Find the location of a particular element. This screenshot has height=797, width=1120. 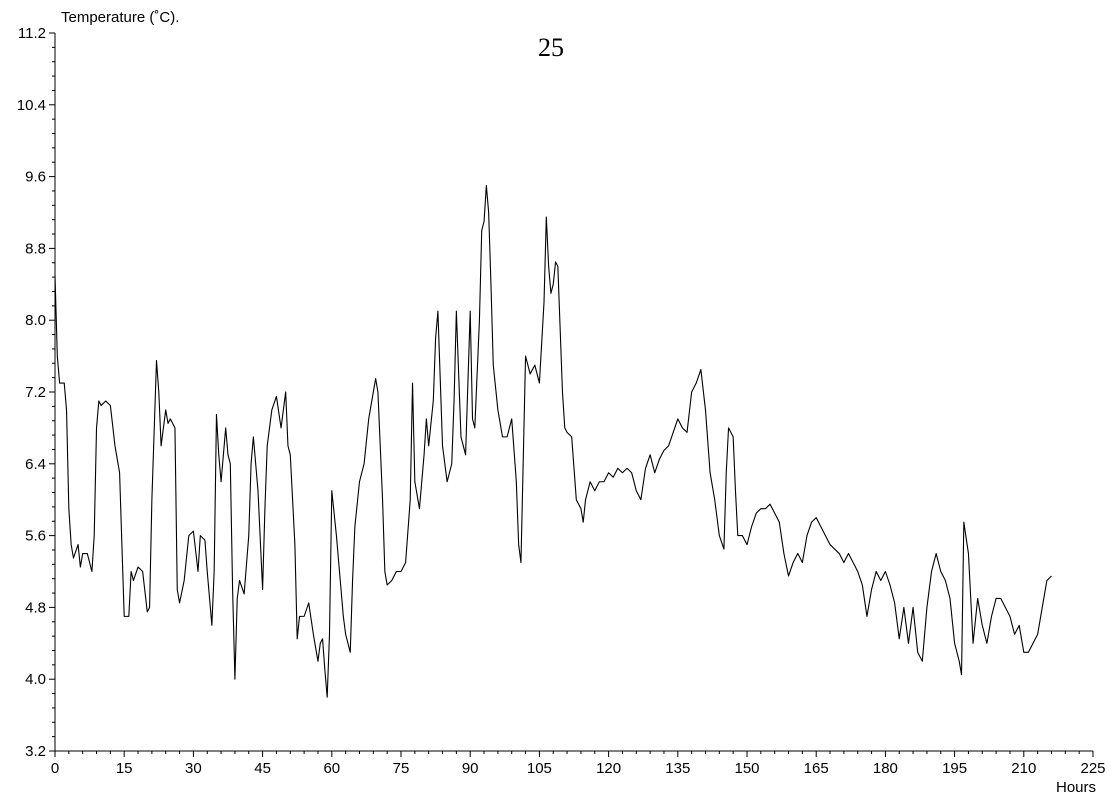

x-tick-label: 75 is located at coordinates (401, 768).